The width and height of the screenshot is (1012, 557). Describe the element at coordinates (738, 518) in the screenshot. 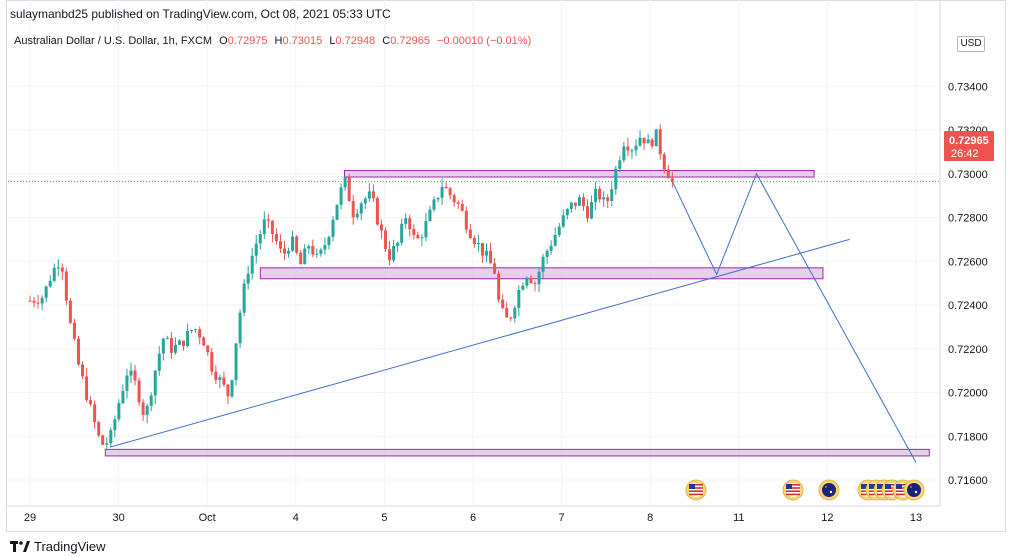

I see `time-tick-label: 11` at that location.